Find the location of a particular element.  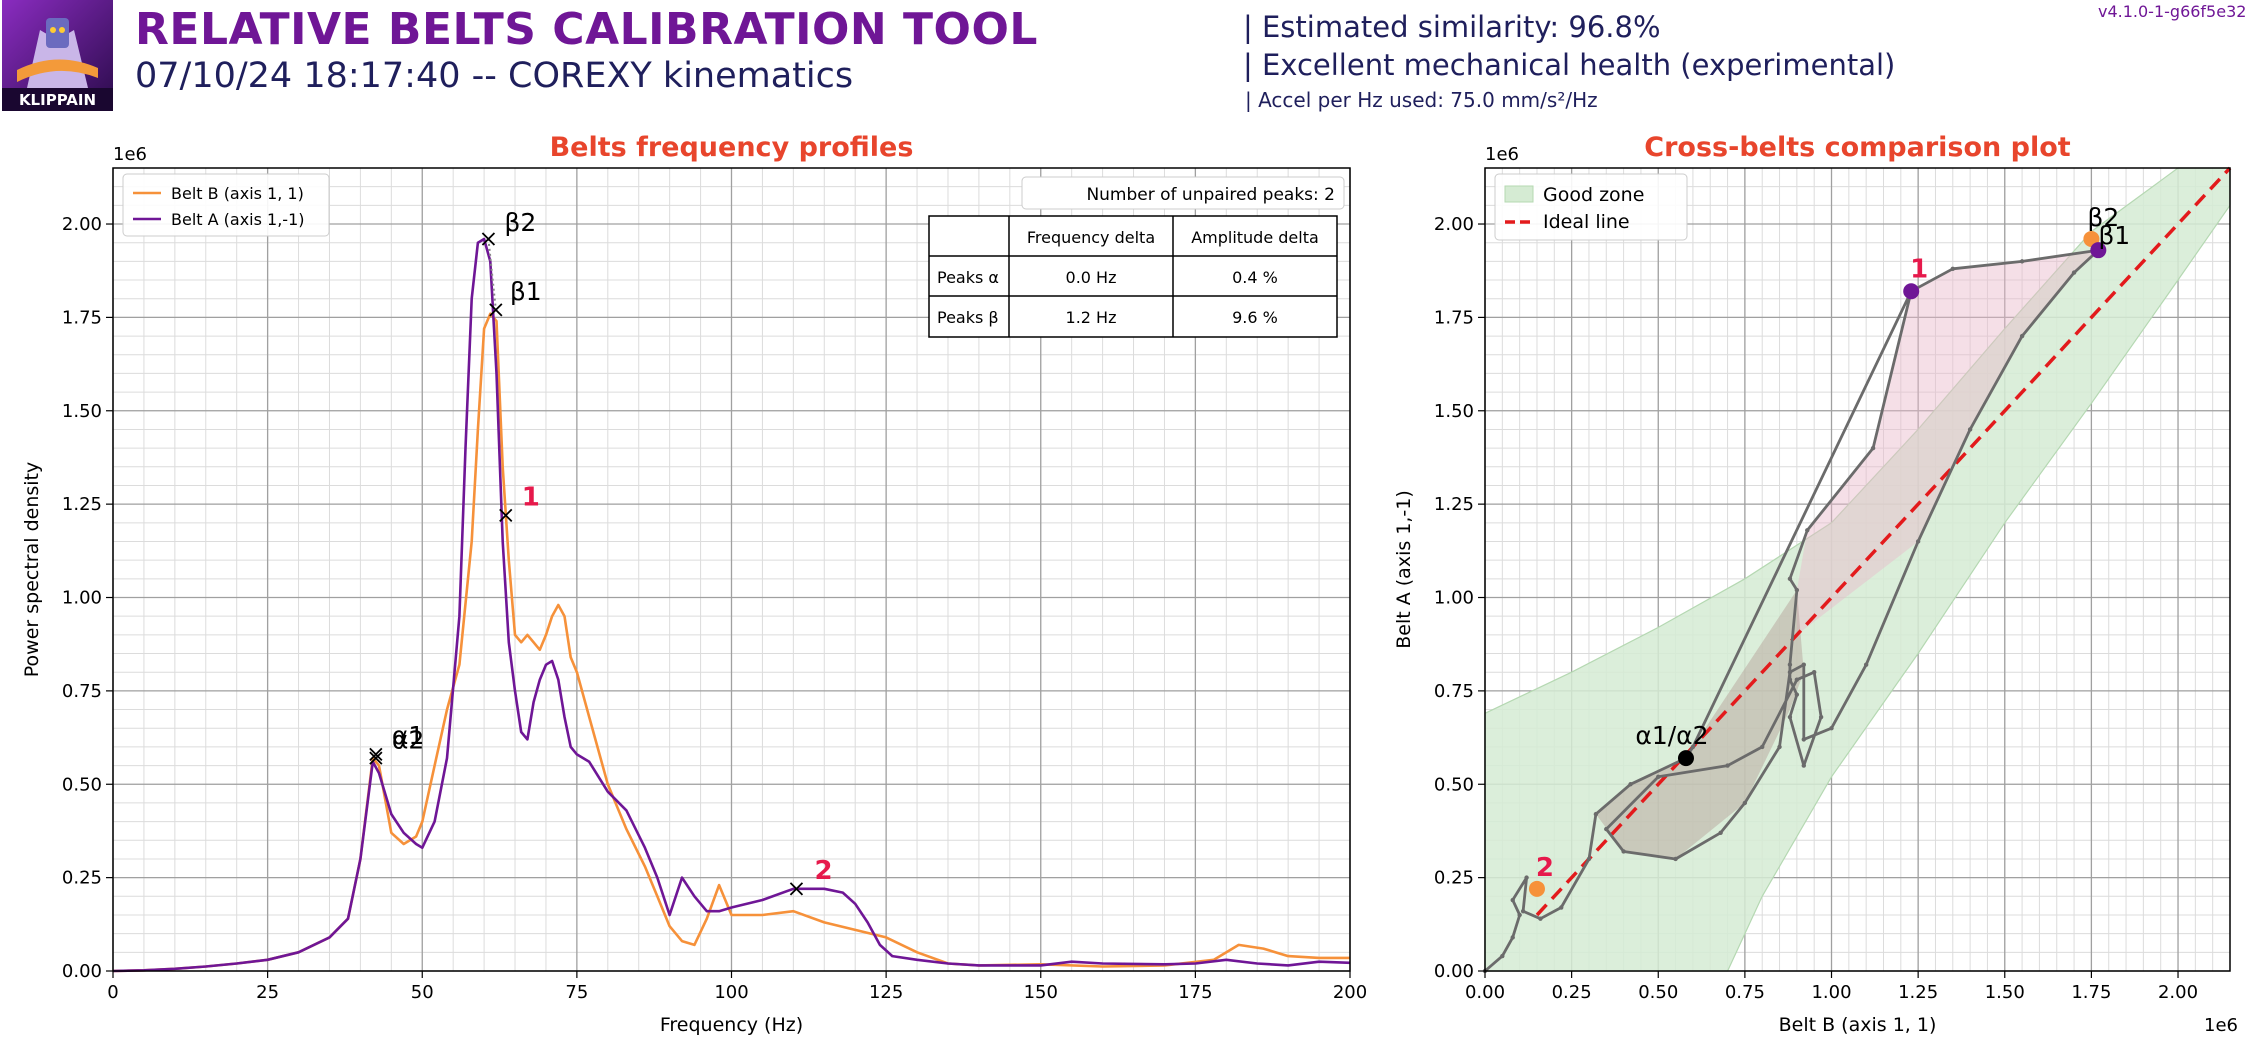

x-tick-label: 1.25 is located at coordinates (1918, 992).